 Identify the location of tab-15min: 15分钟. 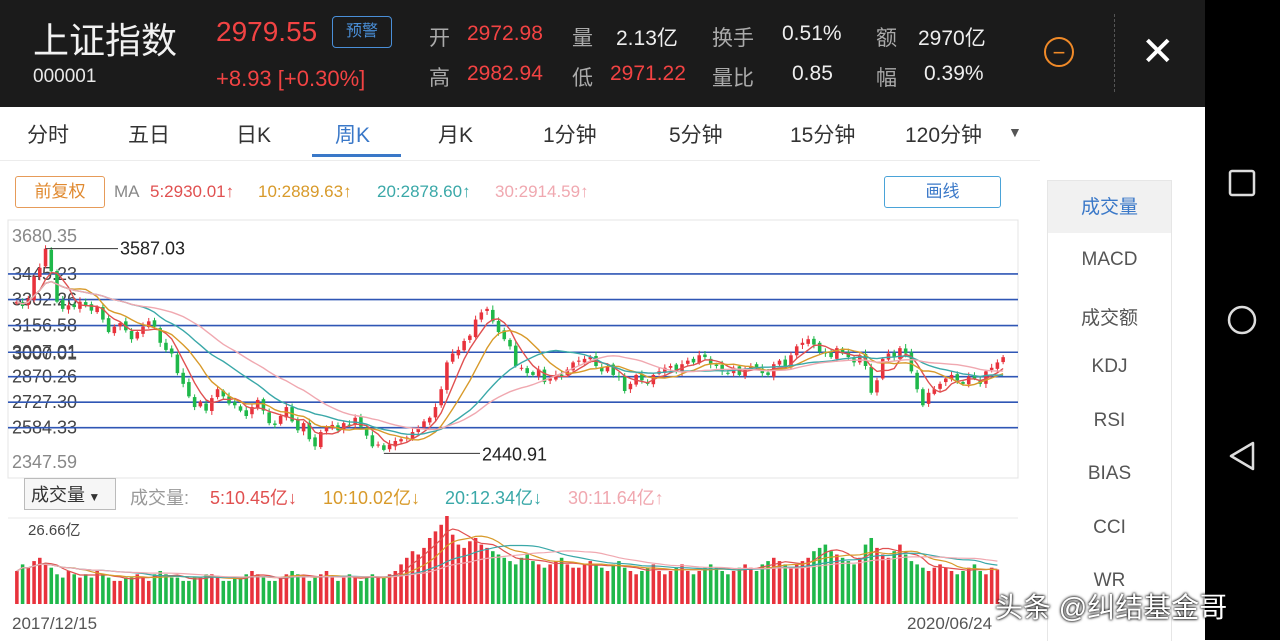
(823, 135).